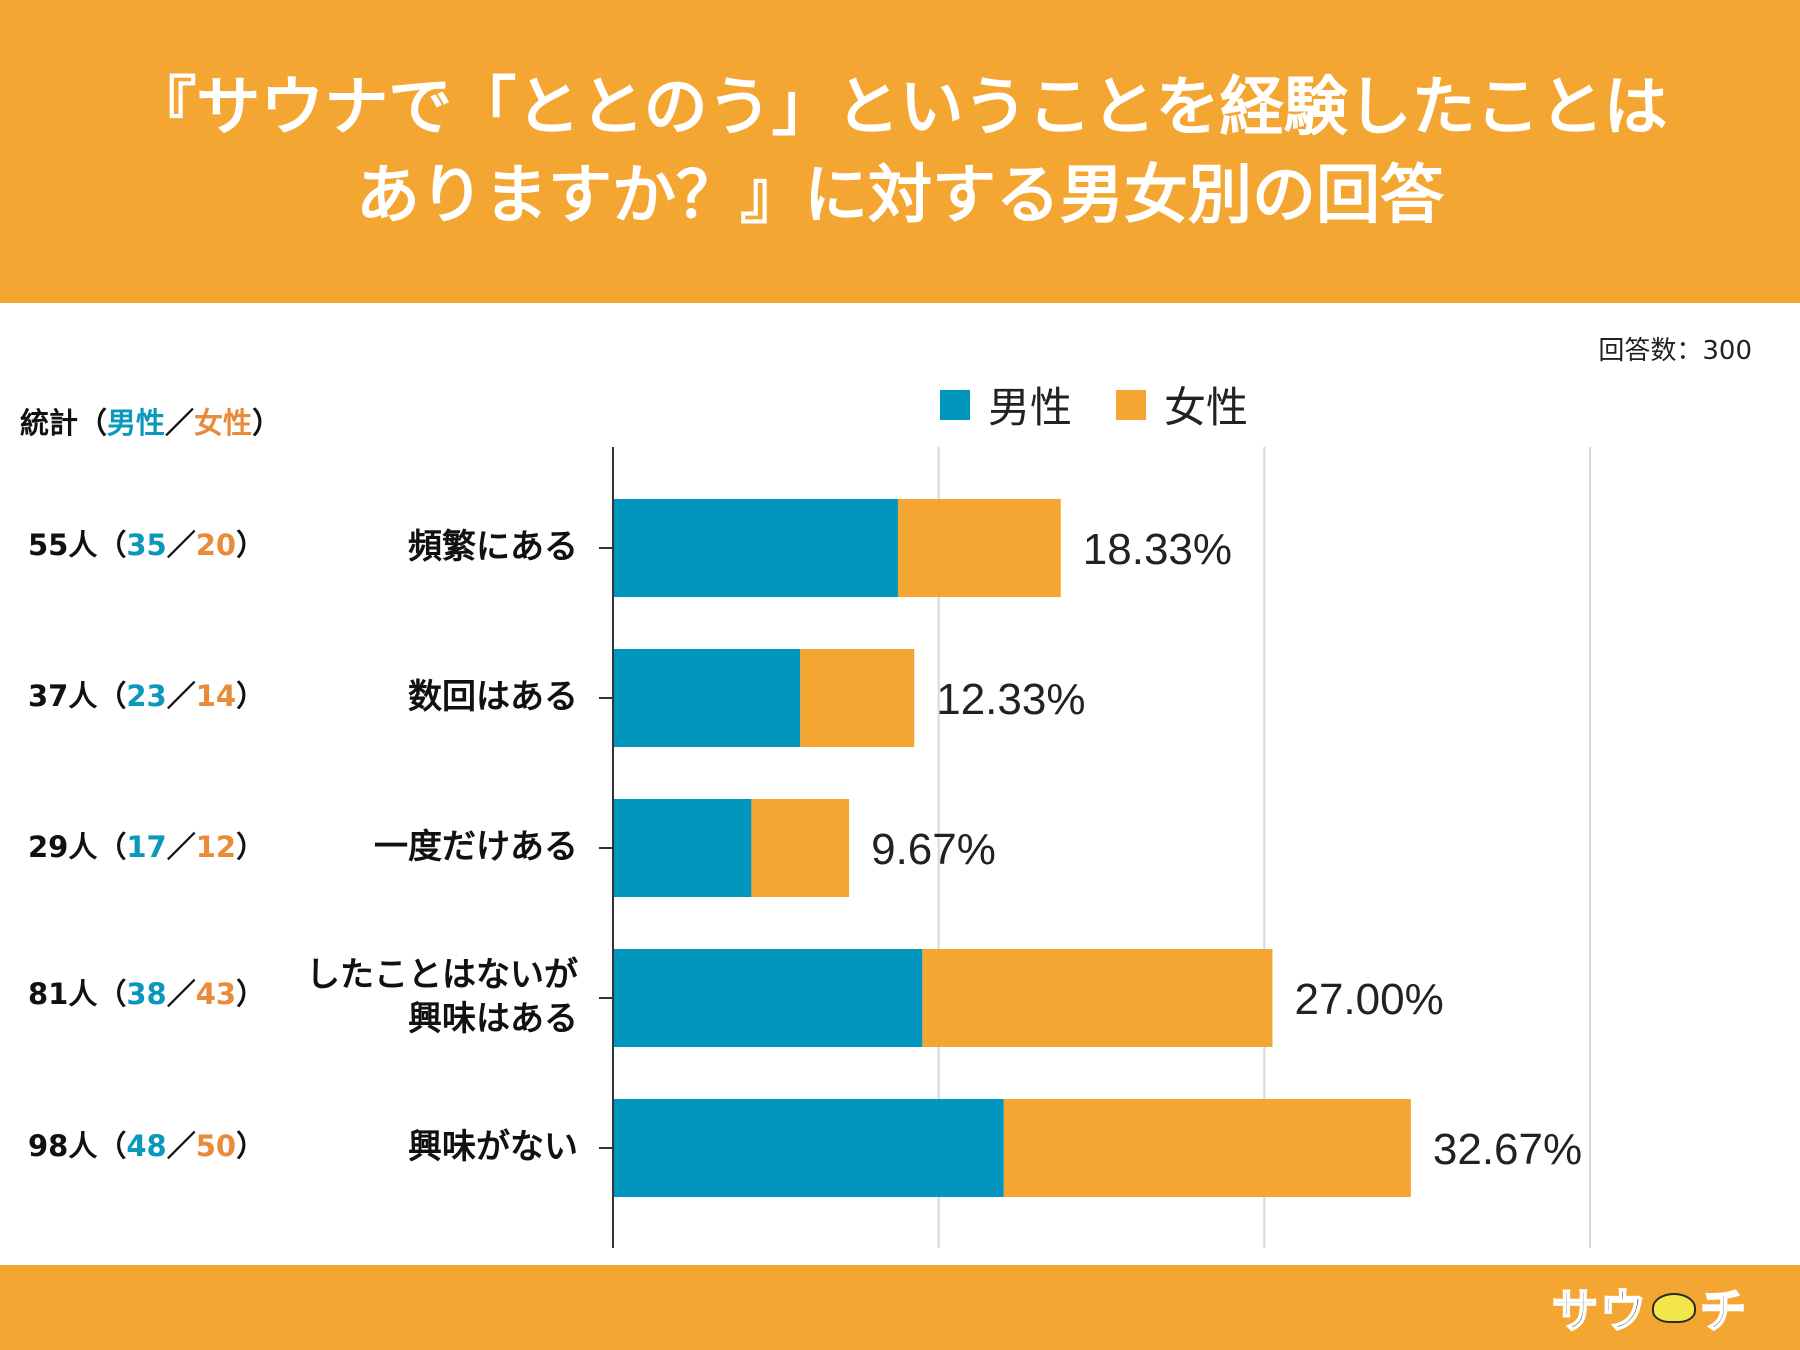 This screenshot has width=1800, height=1350. What do you see at coordinates (1723, 1311) in the screenshot?
I see `logo-text-right: チ` at bounding box center [1723, 1311].